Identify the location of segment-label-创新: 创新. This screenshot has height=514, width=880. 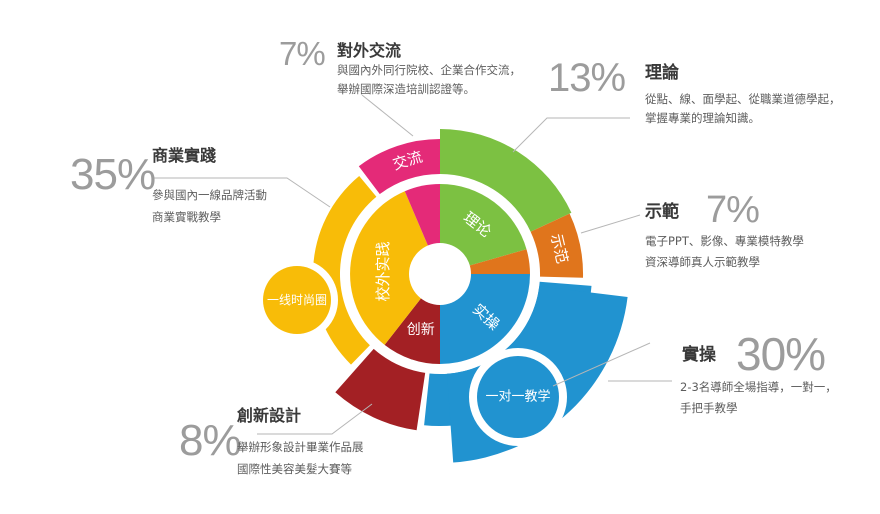
(421, 330).